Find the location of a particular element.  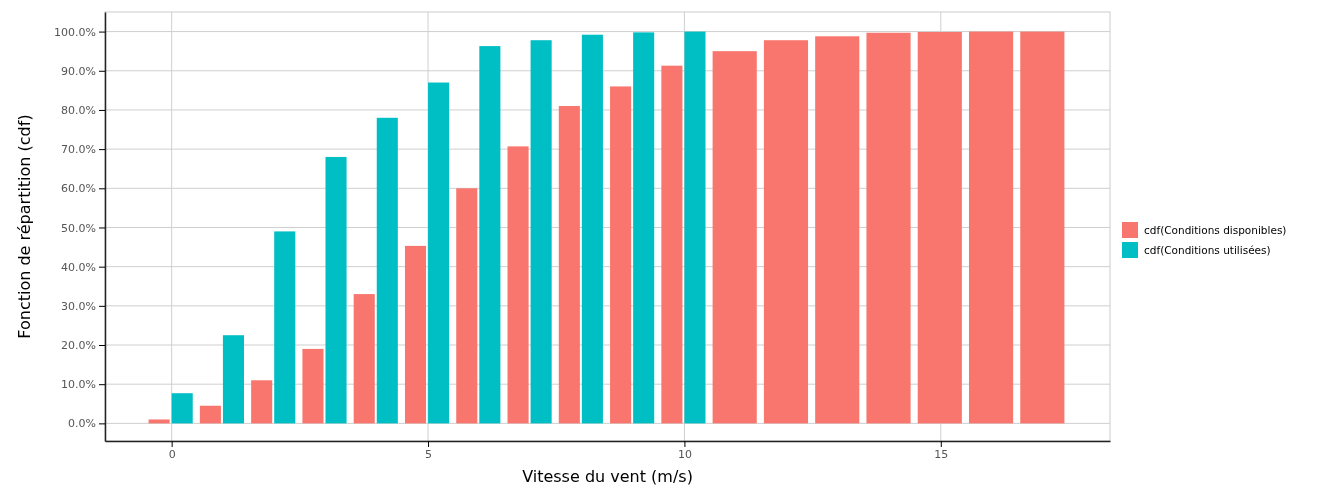

x-tick-label: 10 is located at coordinates (684, 454).